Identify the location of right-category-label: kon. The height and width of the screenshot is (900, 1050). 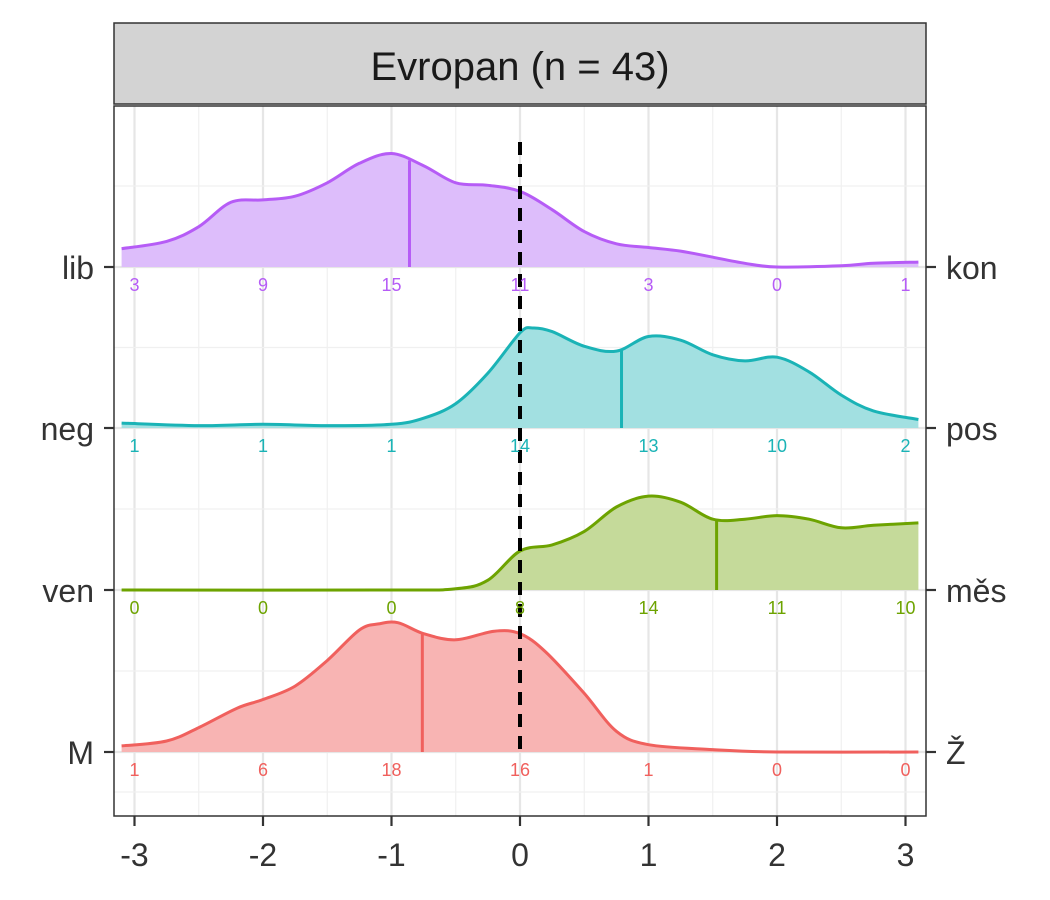
(972, 268).